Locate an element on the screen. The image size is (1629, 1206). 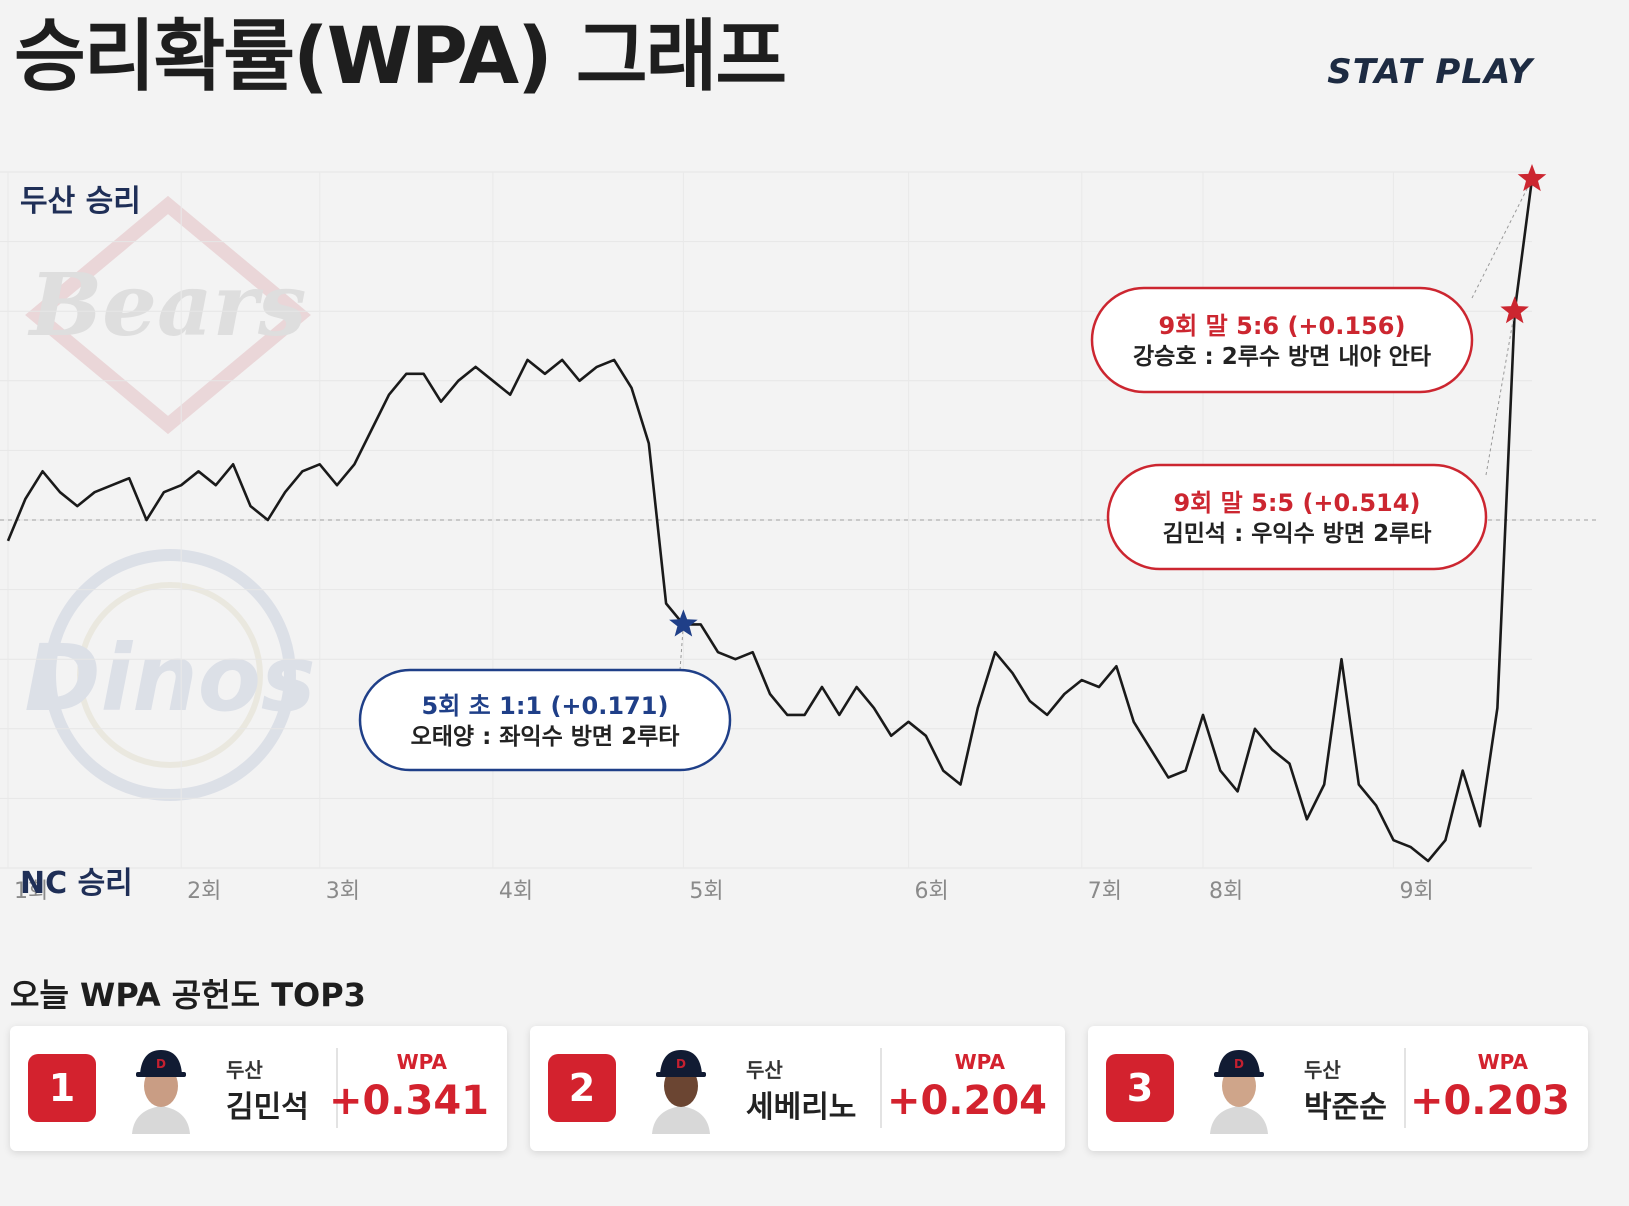
annotation-callout: 5회 초 1:1 (+0.171) 오태양 : 좌익수 방면 2루타 is located at coordinates (545, 690).